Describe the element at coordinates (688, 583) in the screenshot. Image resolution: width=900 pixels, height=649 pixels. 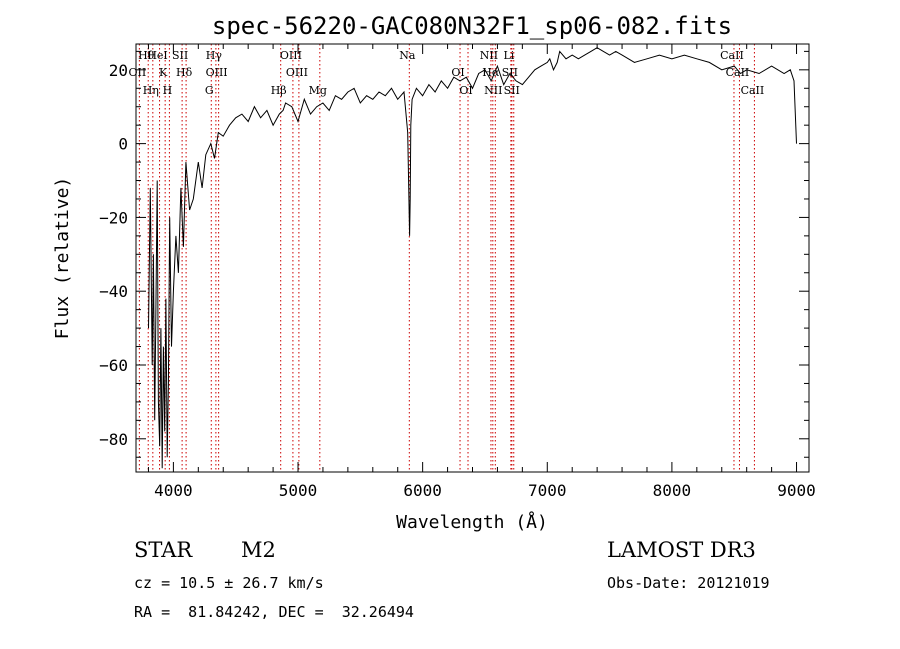
I see `obs-date: Obs-Date: 20121019` at that location.